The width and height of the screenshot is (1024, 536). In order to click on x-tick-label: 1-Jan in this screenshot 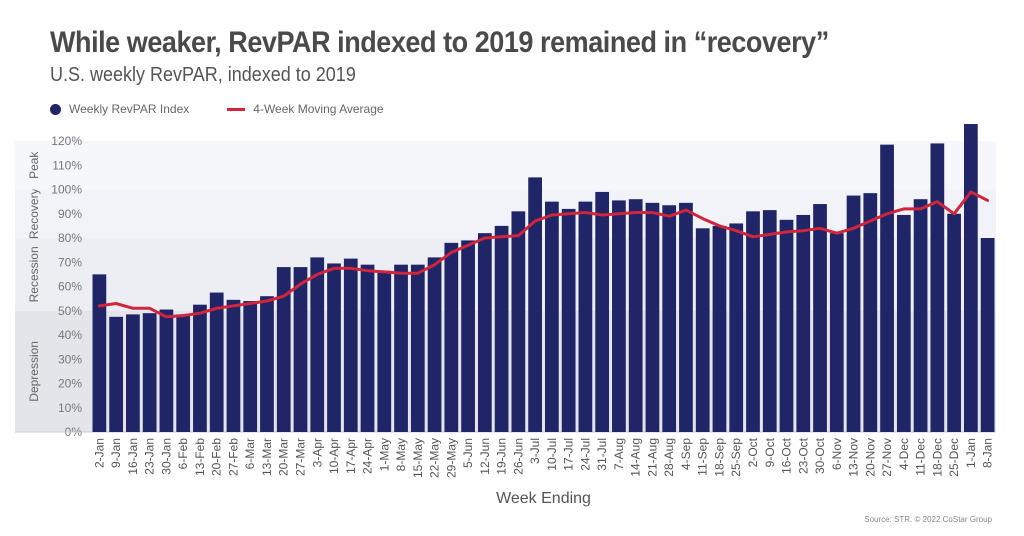, I will do `click(971, 453)`.